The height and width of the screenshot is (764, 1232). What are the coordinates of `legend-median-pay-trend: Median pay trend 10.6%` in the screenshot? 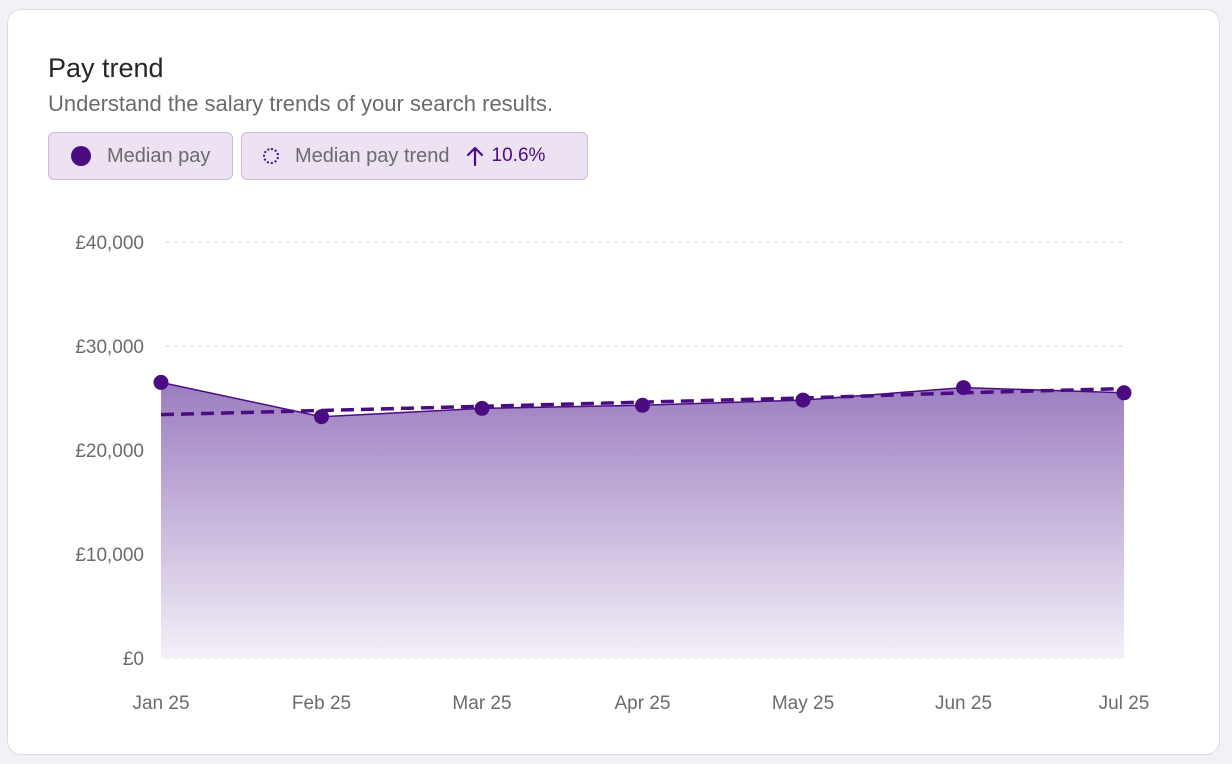 It's located at (414, 156).